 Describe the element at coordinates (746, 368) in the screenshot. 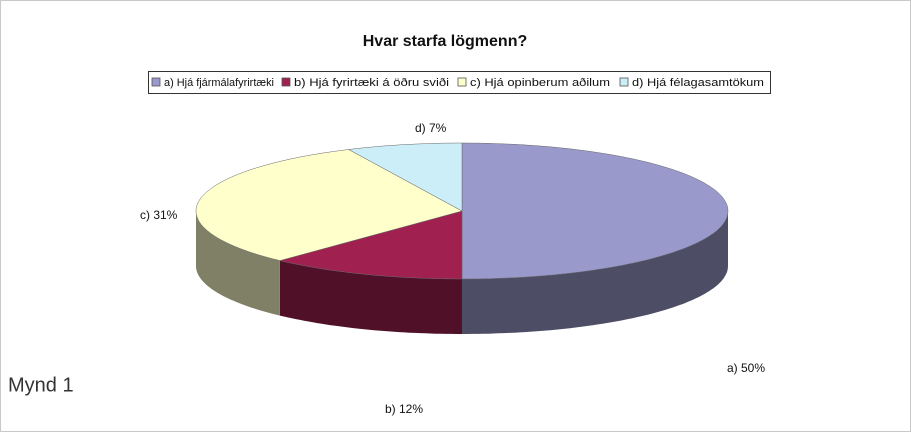

I see `data-label: a) 50%` at that location.